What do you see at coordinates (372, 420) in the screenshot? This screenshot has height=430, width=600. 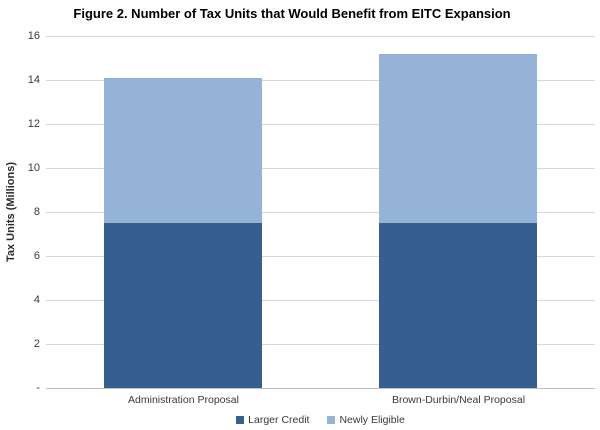 I see `legend-label: Newly Eligible` at bounding box center [372, 420].